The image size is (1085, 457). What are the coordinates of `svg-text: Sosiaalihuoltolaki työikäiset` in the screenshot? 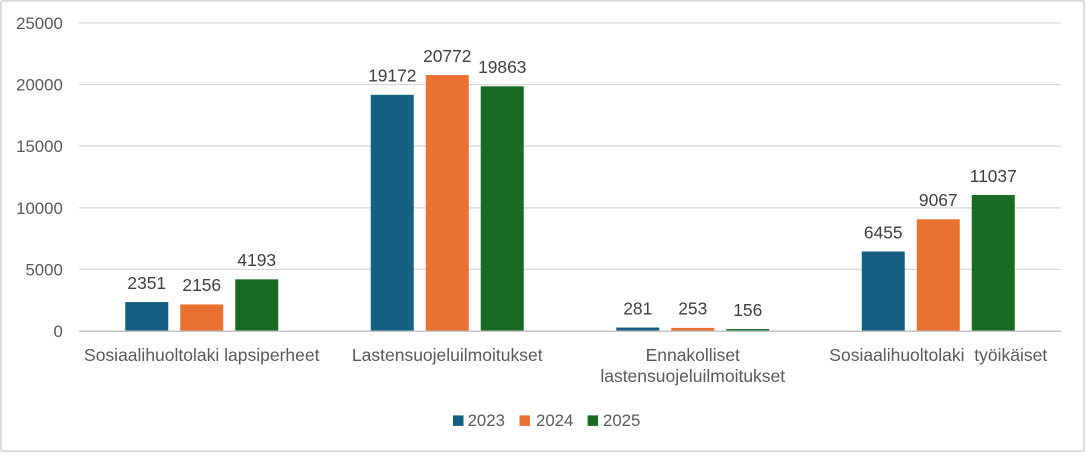 It's located at (938, 355).